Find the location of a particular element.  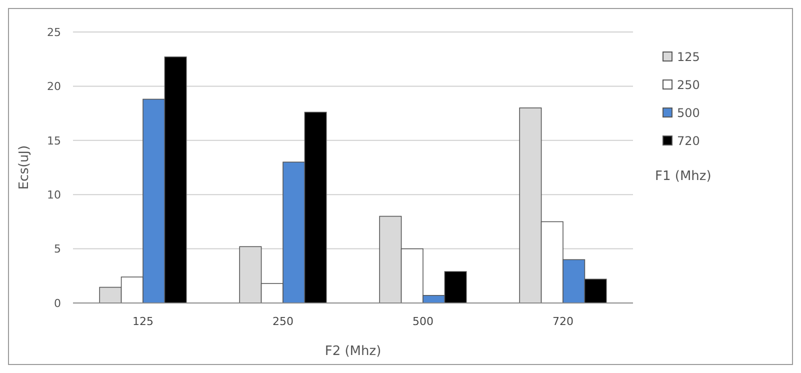

y-tick-label: 25 is located at coordinates (54, 32).